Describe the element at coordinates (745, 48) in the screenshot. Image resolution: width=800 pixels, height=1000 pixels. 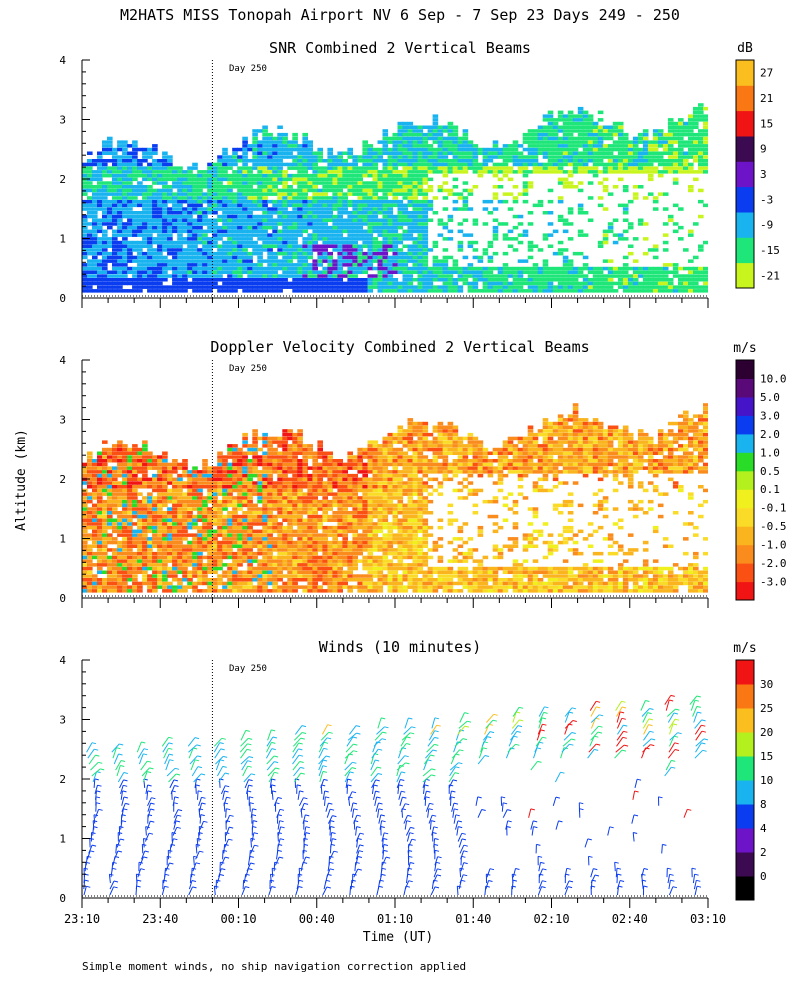
I see `colorbar-unit: dB` at that location.